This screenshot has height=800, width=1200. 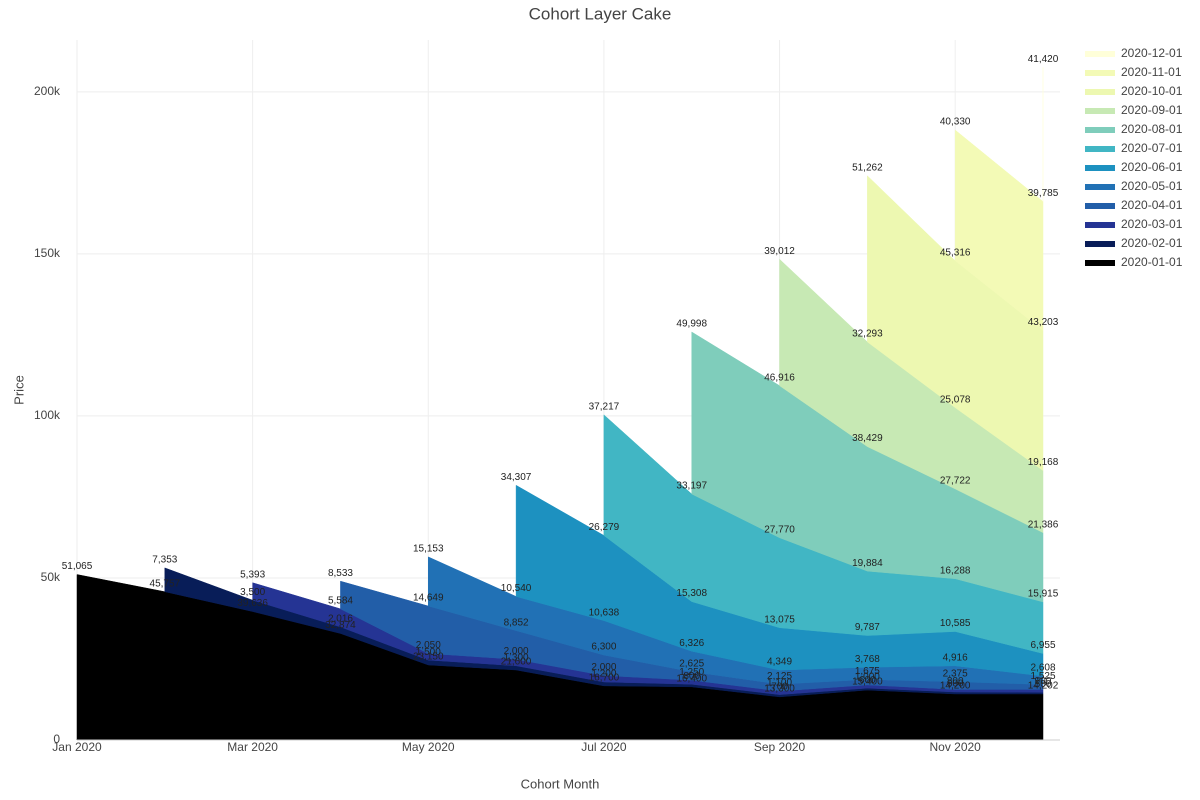 I want to click on value-label: 4,349, so click(x=779, y=662).